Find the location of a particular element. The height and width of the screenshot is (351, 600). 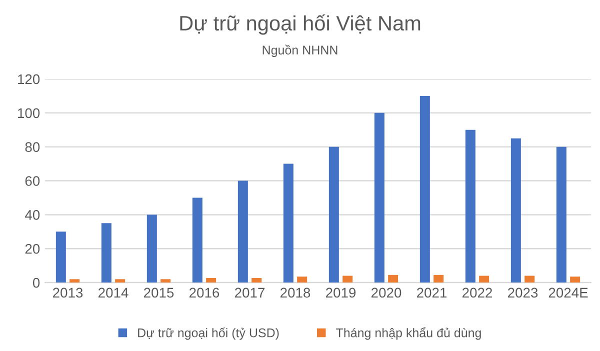

y-tick-label: 40 is located at coordinates (32, 215).